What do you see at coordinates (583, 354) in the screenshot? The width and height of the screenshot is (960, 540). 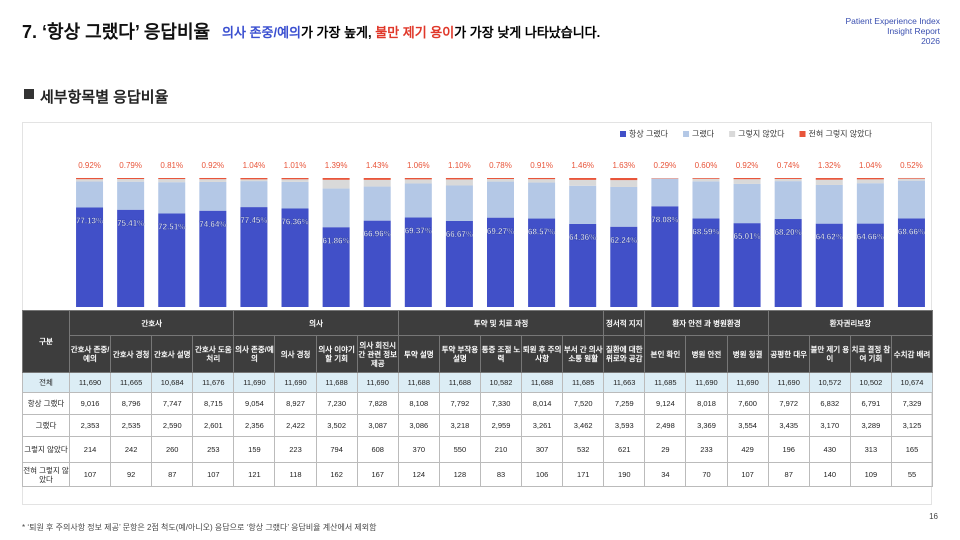 I see `column-header: 부서 간 의사소통 원활` at bounding box center [583, 354].